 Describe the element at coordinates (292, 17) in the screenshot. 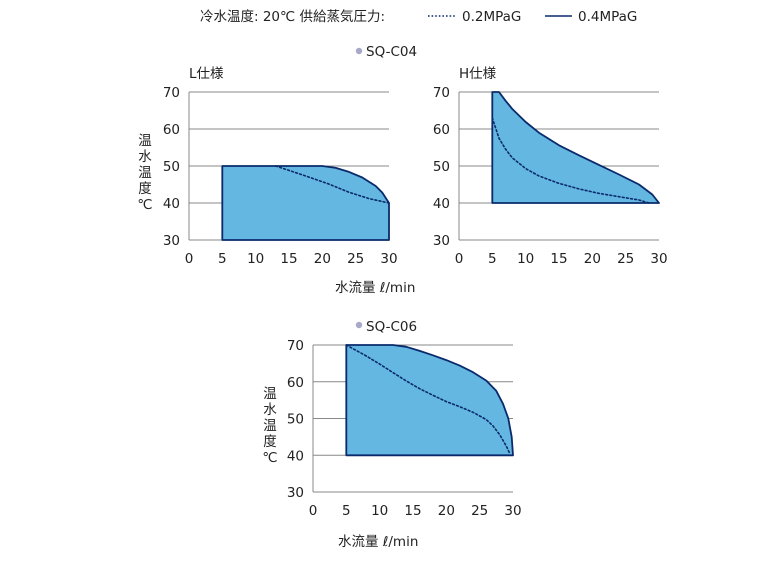

I see `conditions-text: 冷水温度: 20℃ 供給蒸気圧力:` at that location.